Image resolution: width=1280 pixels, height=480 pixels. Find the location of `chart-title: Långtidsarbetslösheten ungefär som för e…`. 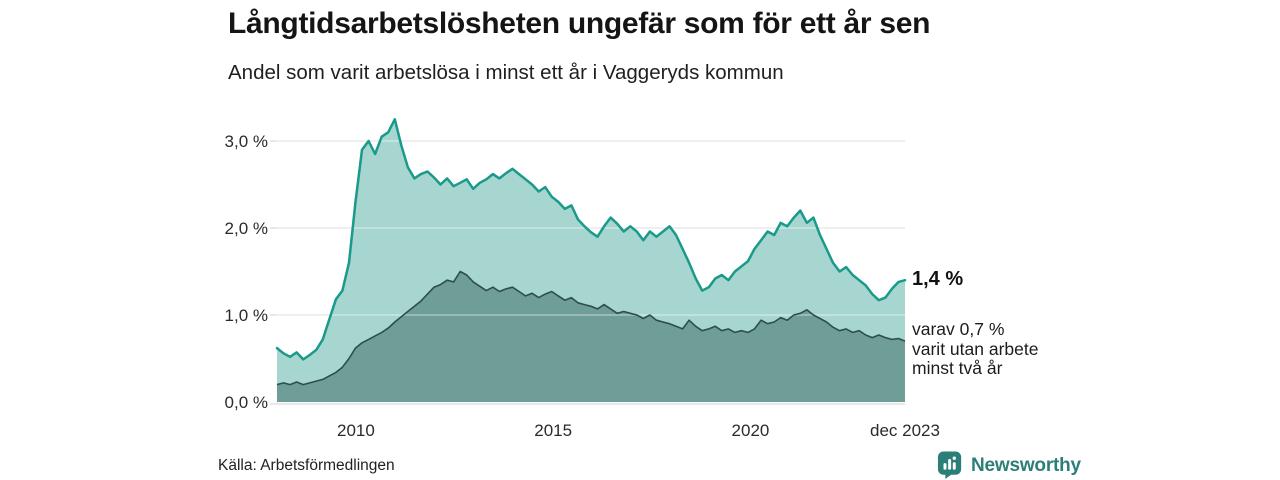

chart-title: Långtidsarbetslösheten ungefär som för e… is located at coordinates (579, 23).